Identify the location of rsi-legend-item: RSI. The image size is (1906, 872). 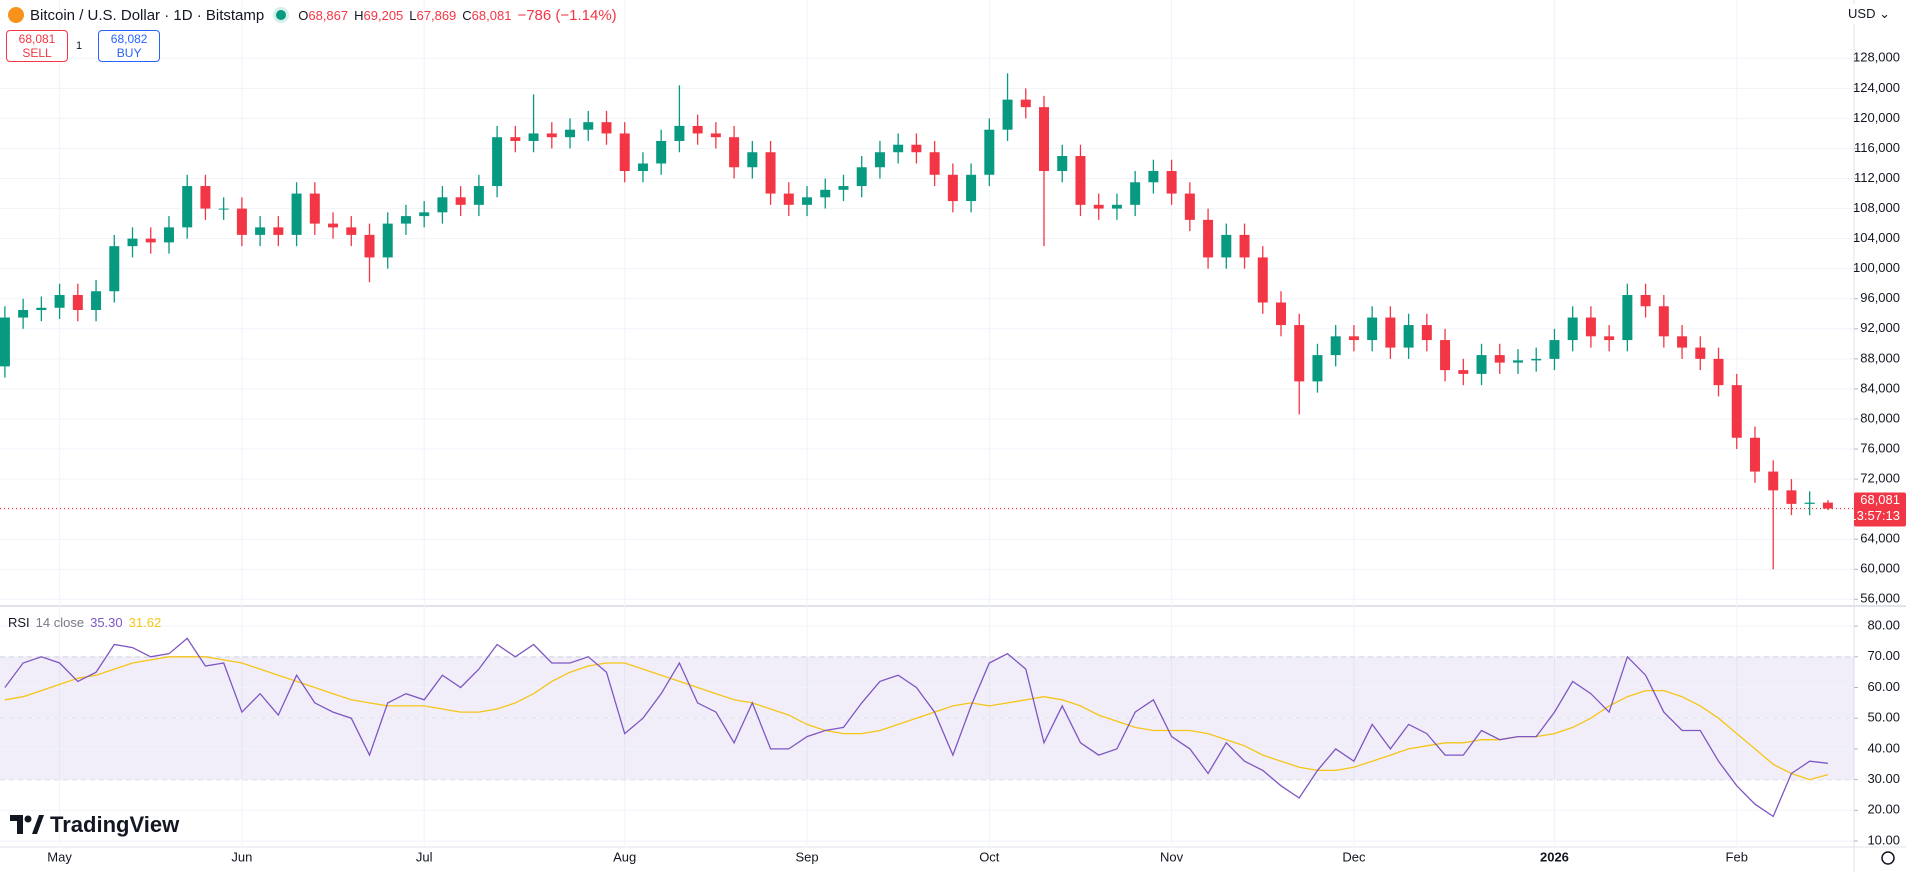
(19, 622).